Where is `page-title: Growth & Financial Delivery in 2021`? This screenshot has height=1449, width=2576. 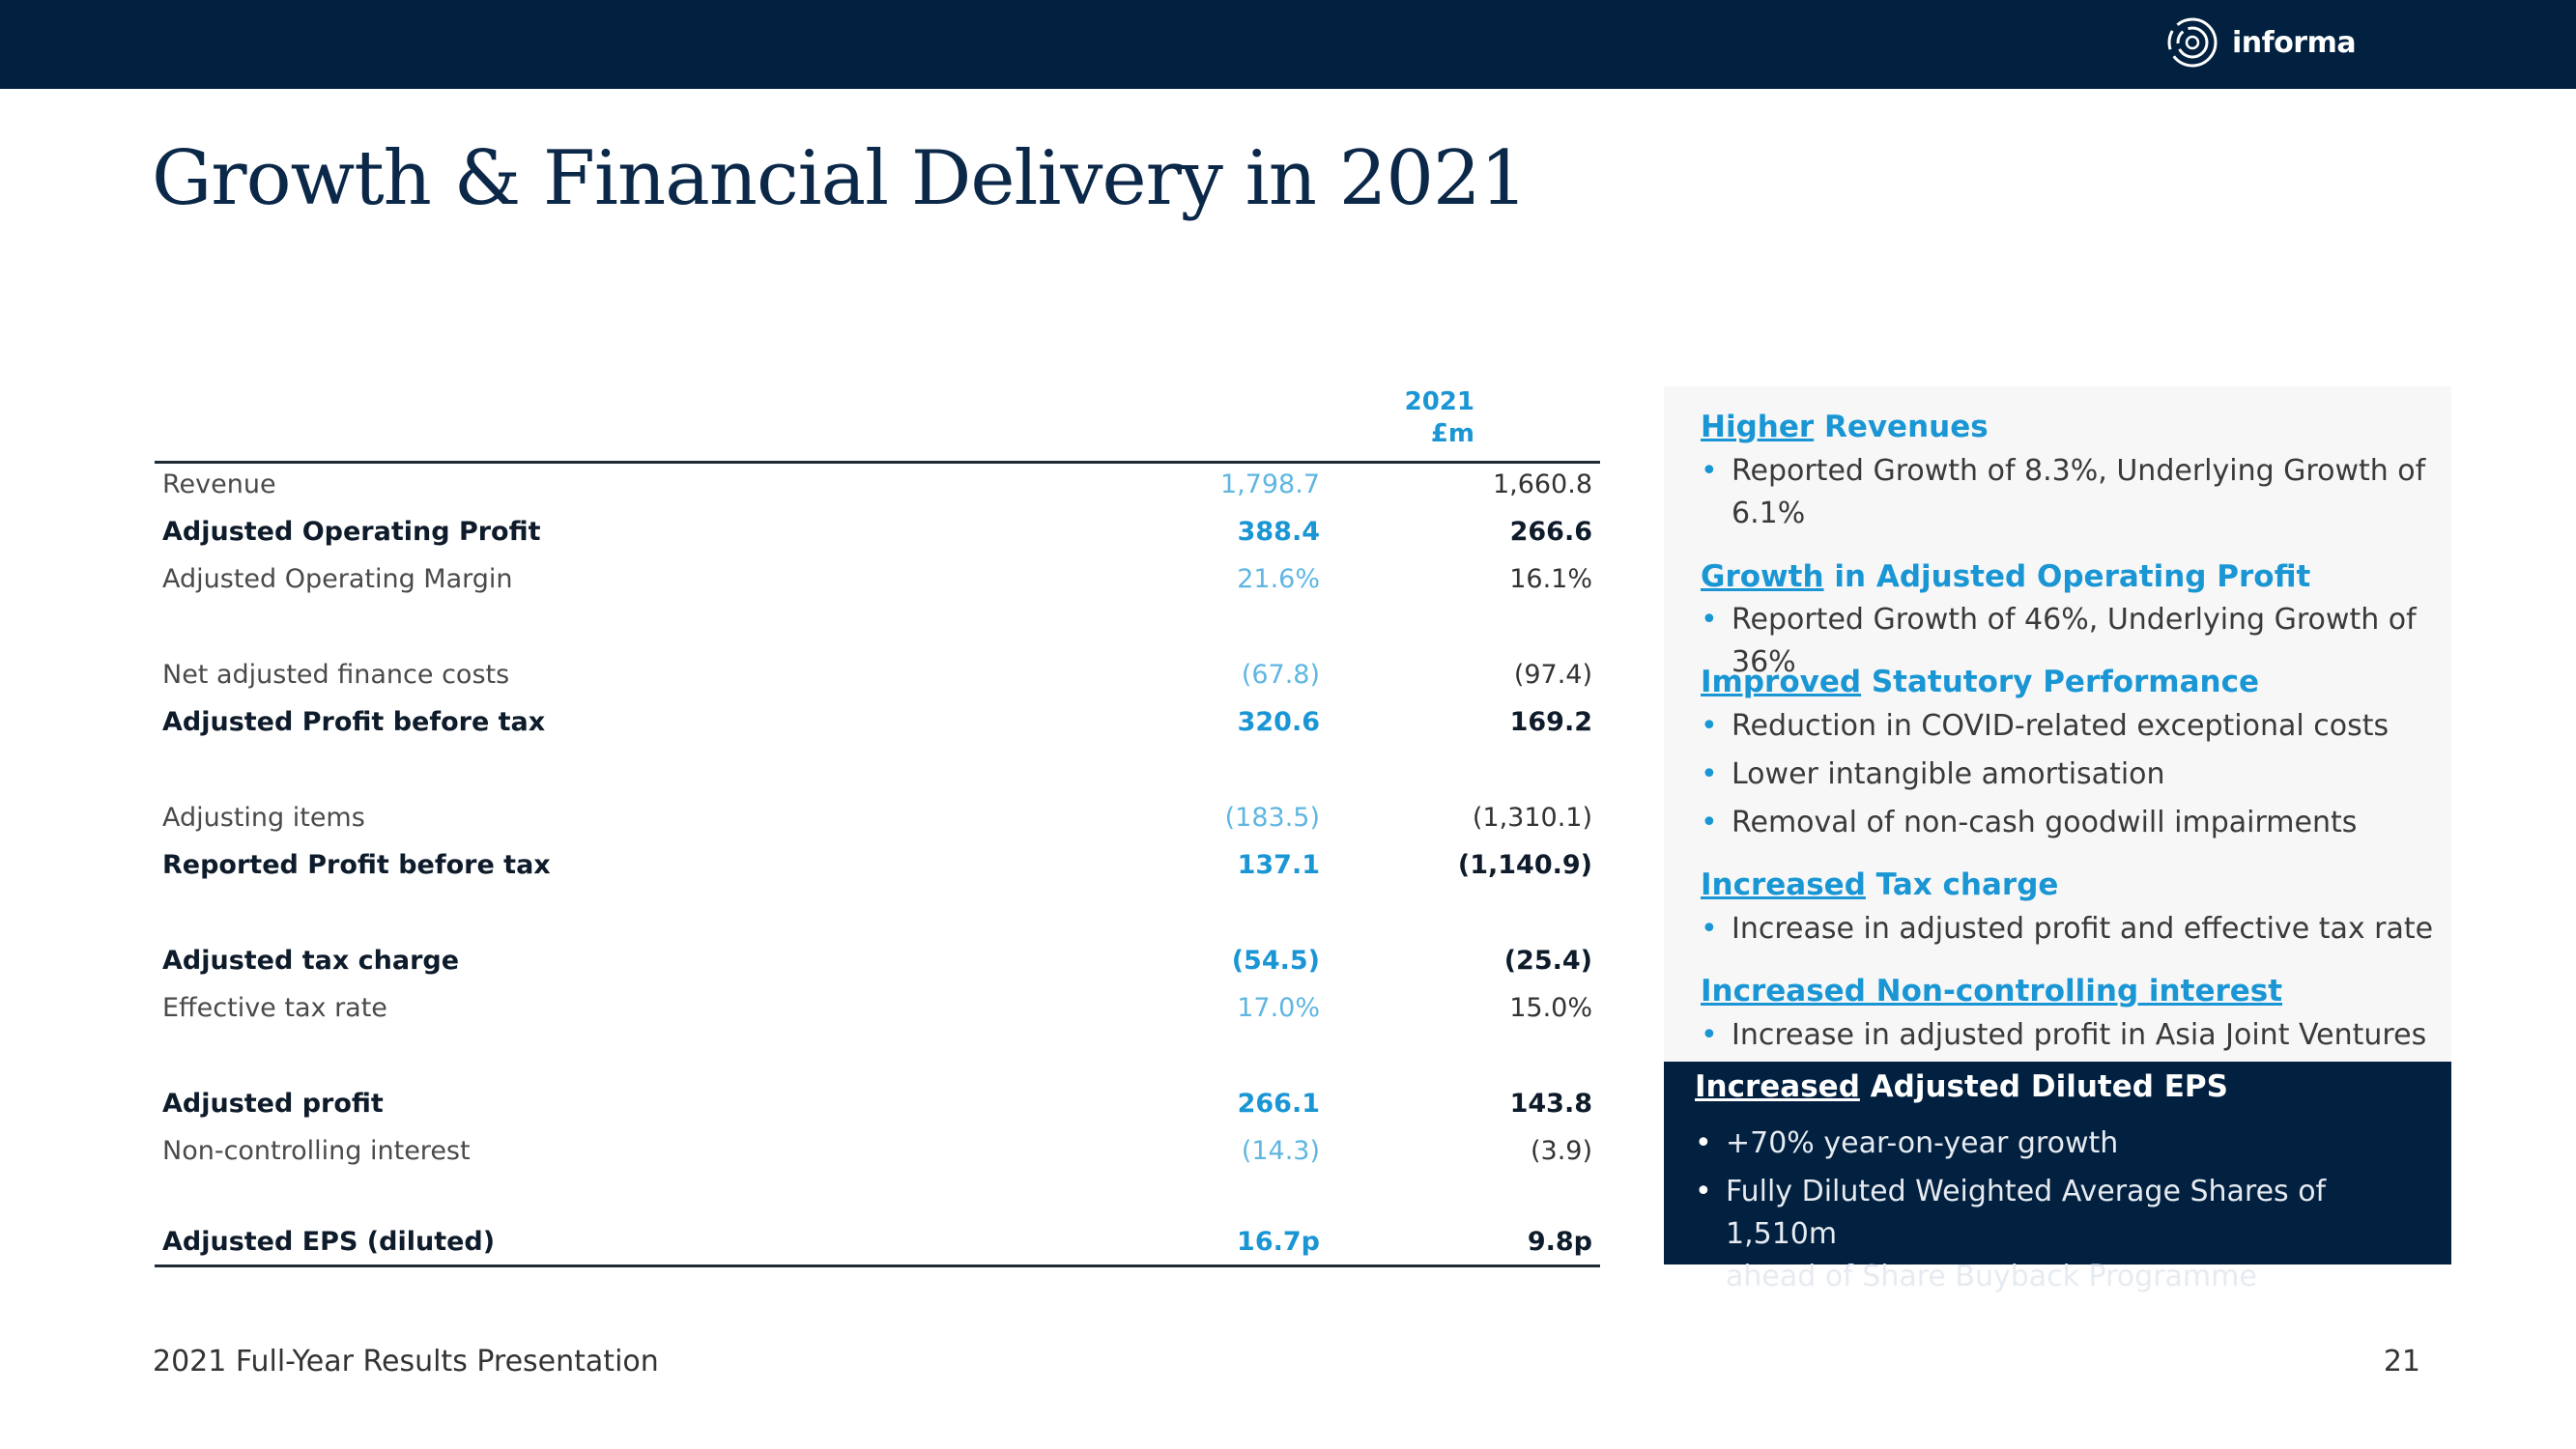
page-title: Growth & Financial Delivery in 2021 is located at coordinates (840, 178).